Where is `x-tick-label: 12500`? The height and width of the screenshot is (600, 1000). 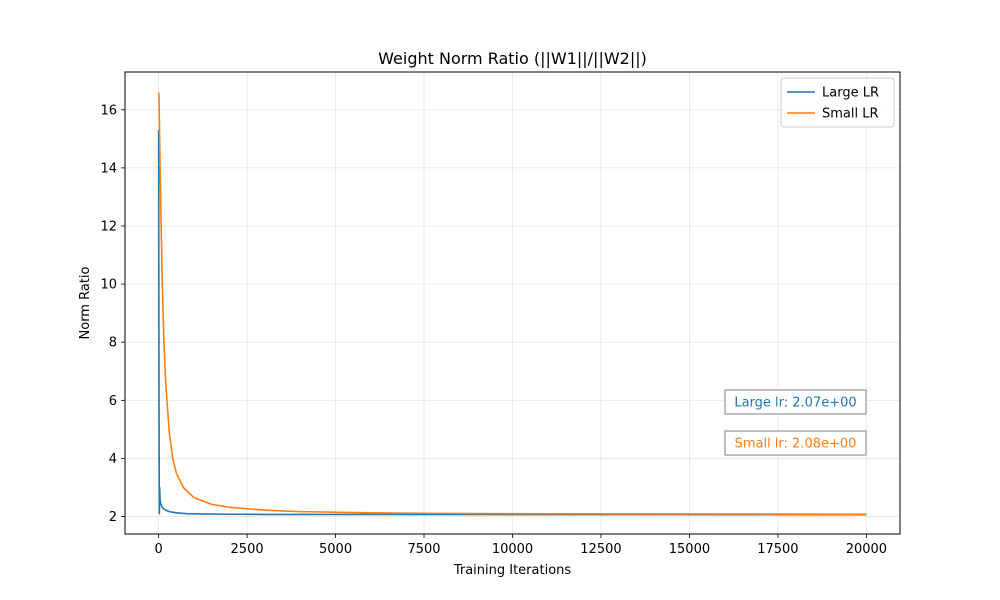 x-tick-label: 12500 is located at coordinates (600, 549).